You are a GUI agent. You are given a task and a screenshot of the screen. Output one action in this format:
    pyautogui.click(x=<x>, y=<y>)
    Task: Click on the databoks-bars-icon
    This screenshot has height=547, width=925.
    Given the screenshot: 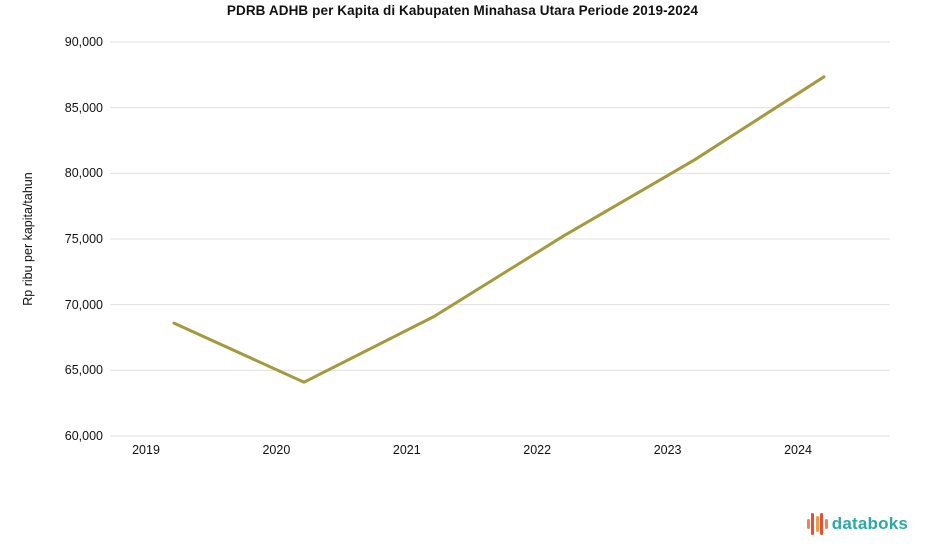 What is the action you would take?
    pyautogui.click(x=817, y=524)
    